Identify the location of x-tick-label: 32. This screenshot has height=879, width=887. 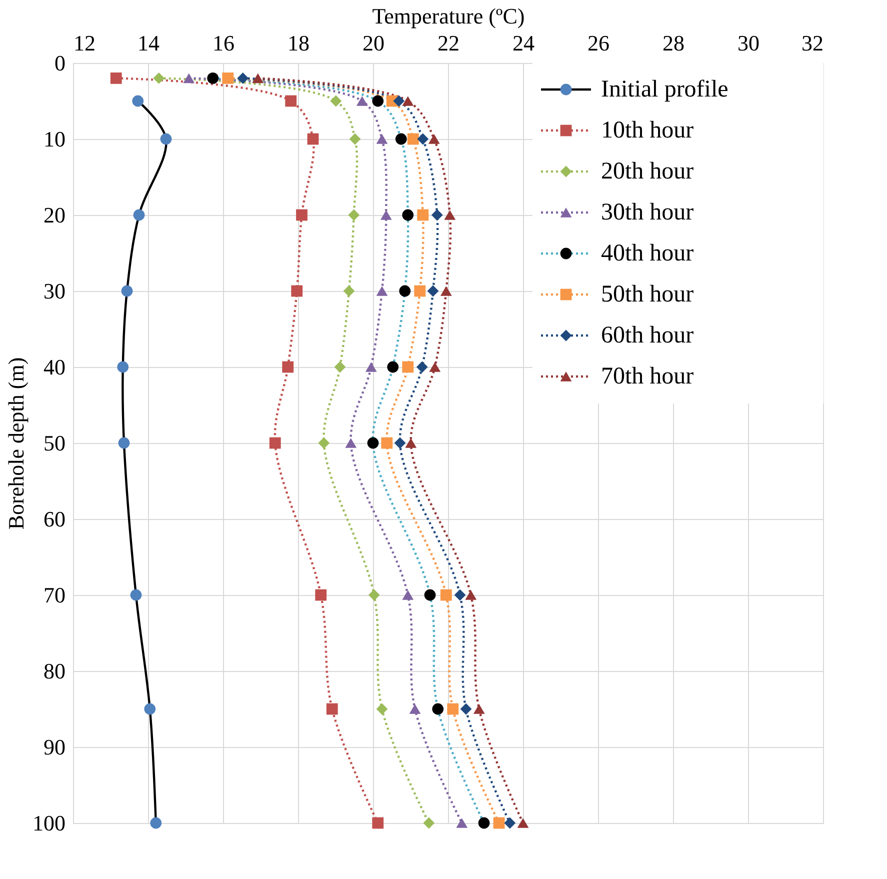
(813, 43).